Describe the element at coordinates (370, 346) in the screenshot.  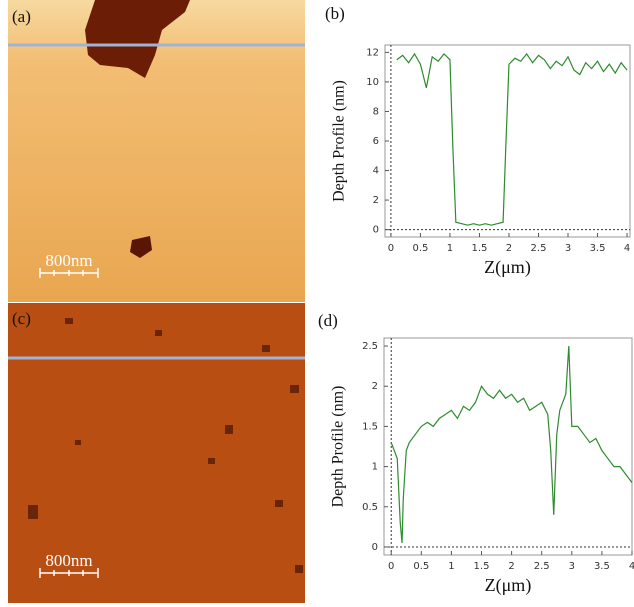
I see `y-tick-label: 2.5` at that location.